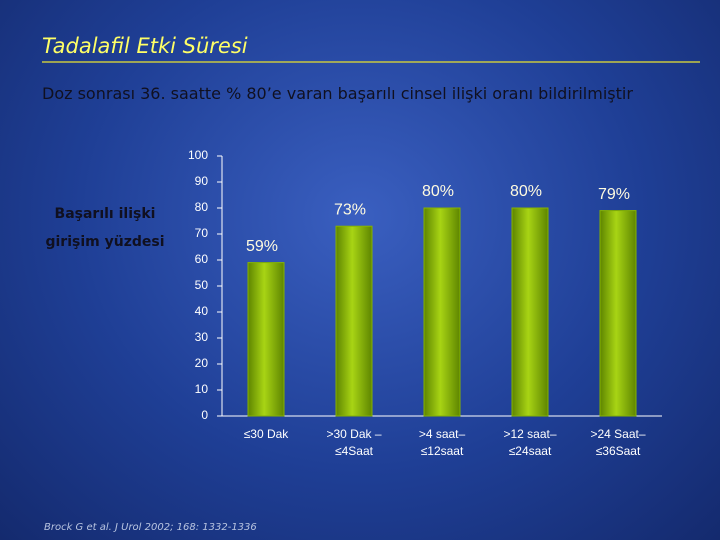 This screenshot has height=540, width=720. What do you see at coordinates (350, 209) in the screenshot?
I see `value-label: 73%` at bounding box center [350, 209].